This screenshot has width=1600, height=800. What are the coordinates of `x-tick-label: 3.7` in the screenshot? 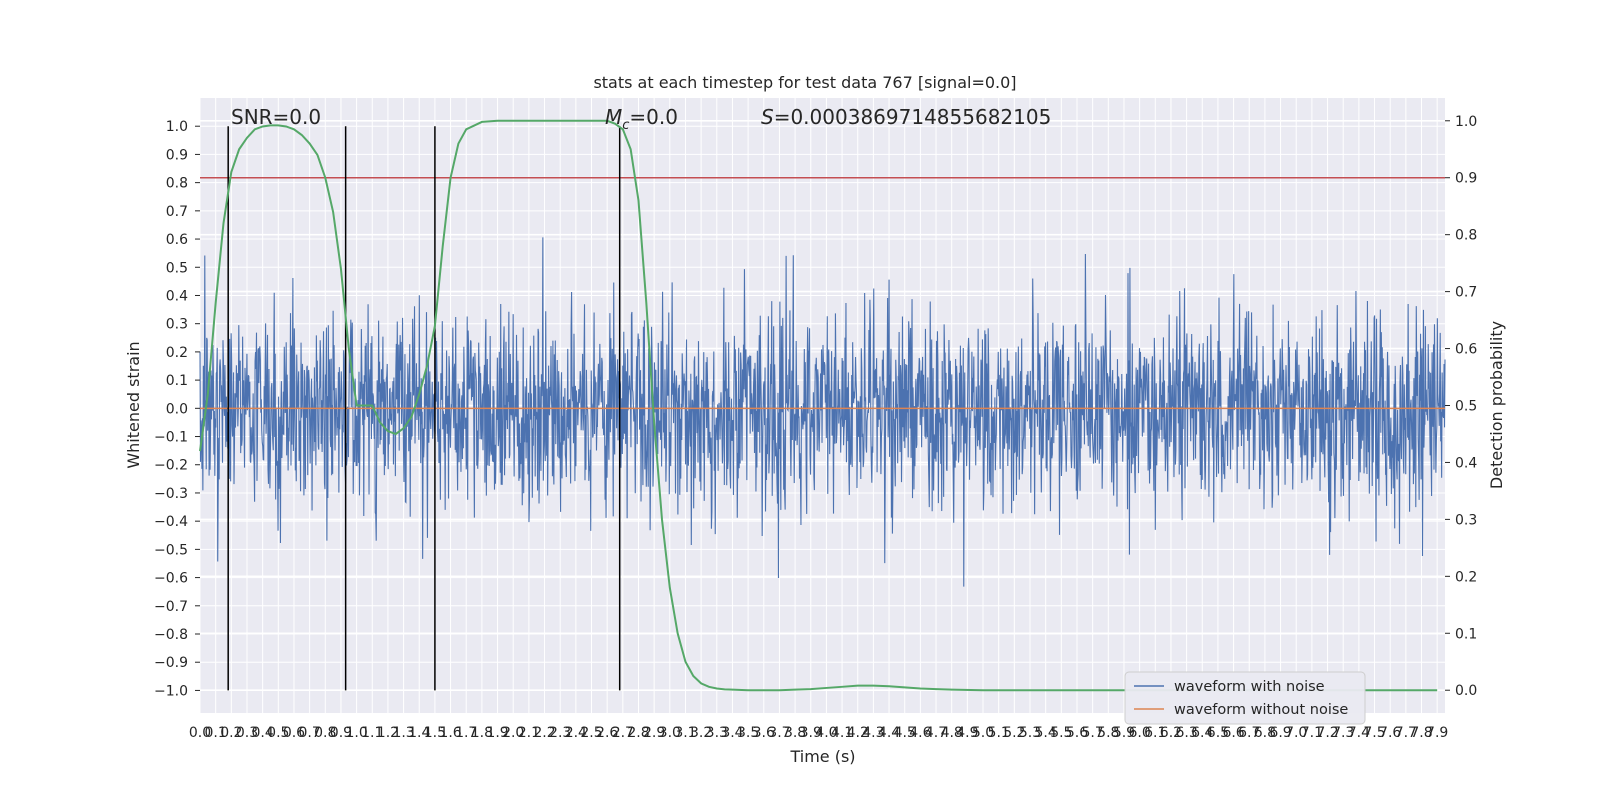 It's located at (779, 733).